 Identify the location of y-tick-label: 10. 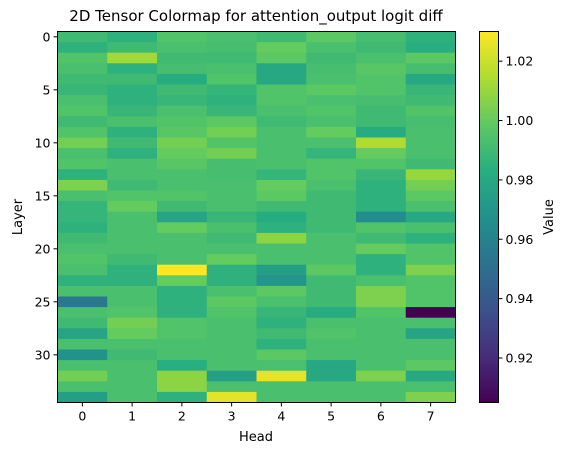
(43, 142).